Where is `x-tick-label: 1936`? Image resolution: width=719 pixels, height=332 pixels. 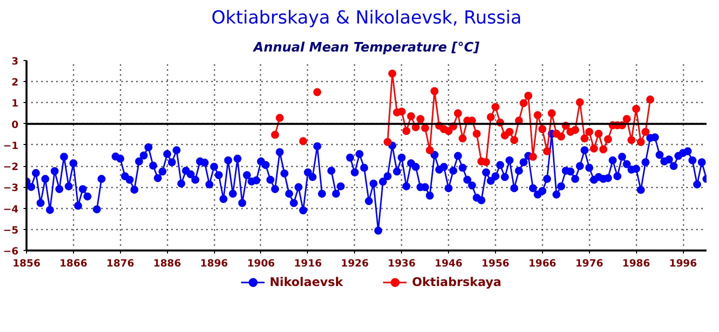
x-tick-label: 1936 is located at coordinates (402, 264).